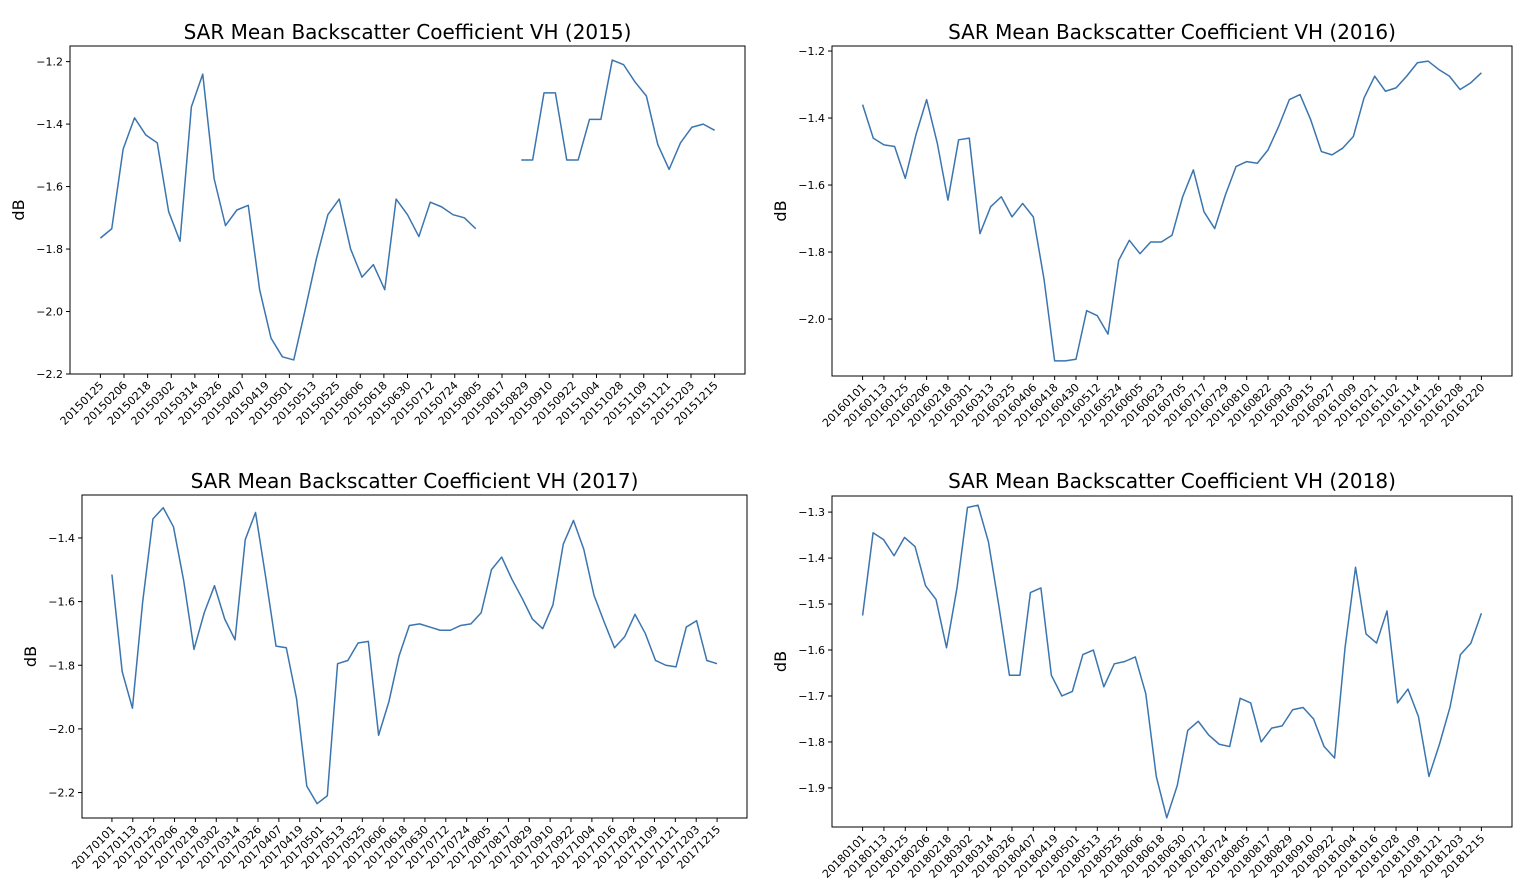 The height and width of the screenshot is (892, 1526). I want to click on y-tick-label: −1.5, so click(811, 604).